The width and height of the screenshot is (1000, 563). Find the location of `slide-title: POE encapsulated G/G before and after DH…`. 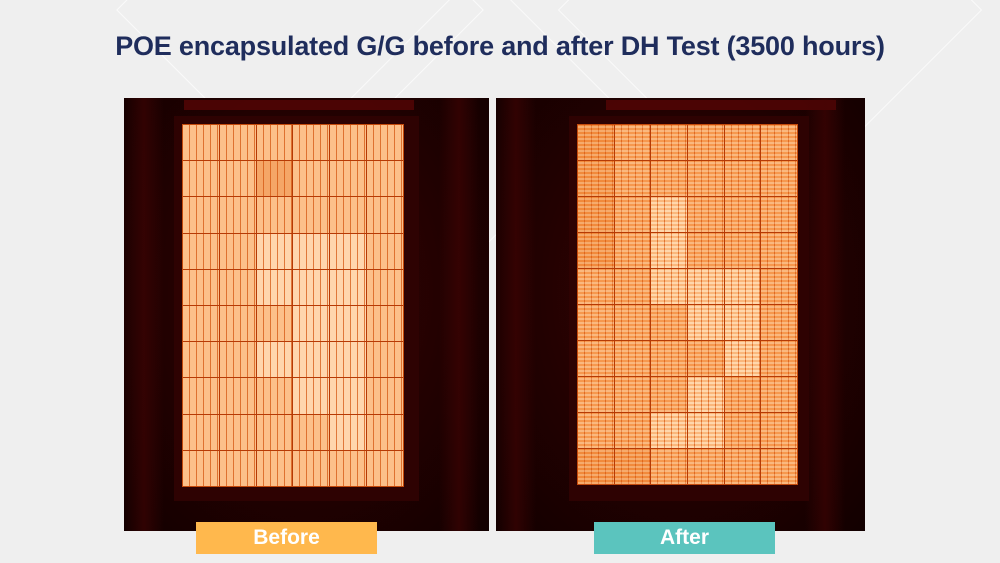

slide-title: POE encapsulated G/G before and after DH… is located at coordinates (500, 46).